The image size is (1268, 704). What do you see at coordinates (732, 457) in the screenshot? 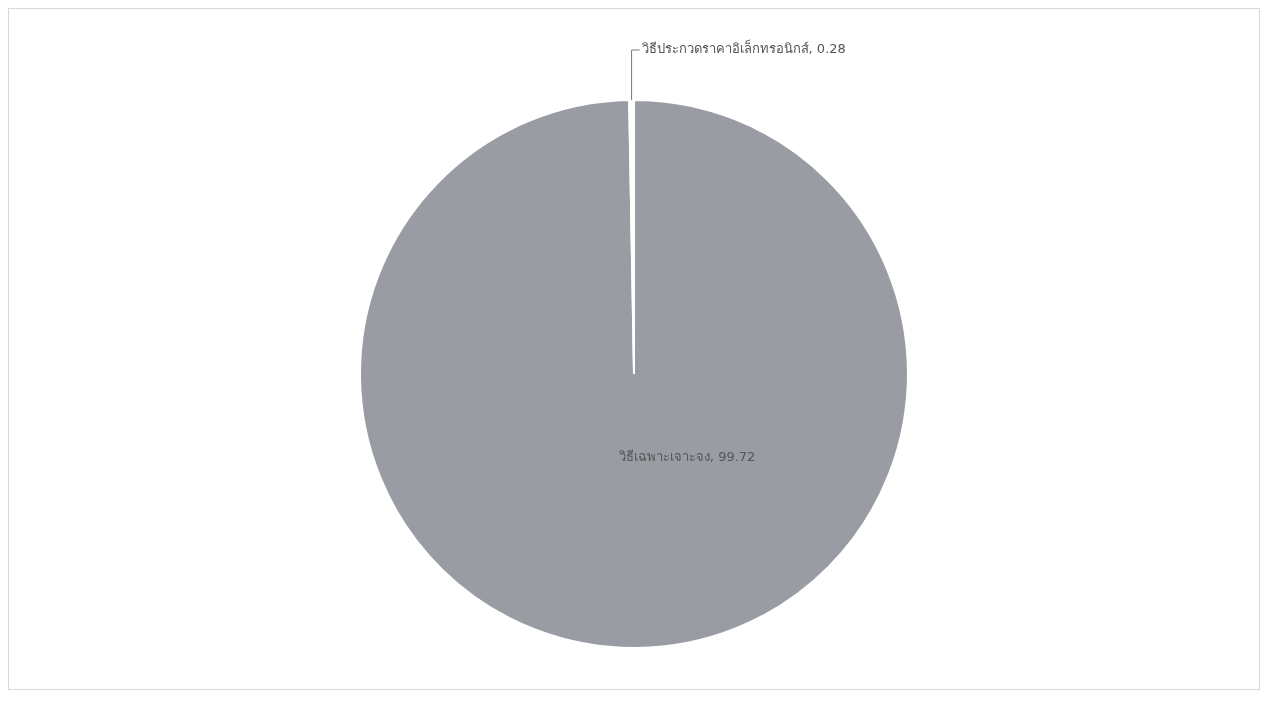
I see `data-label: , 99.72` at bounding box center [732, 457].